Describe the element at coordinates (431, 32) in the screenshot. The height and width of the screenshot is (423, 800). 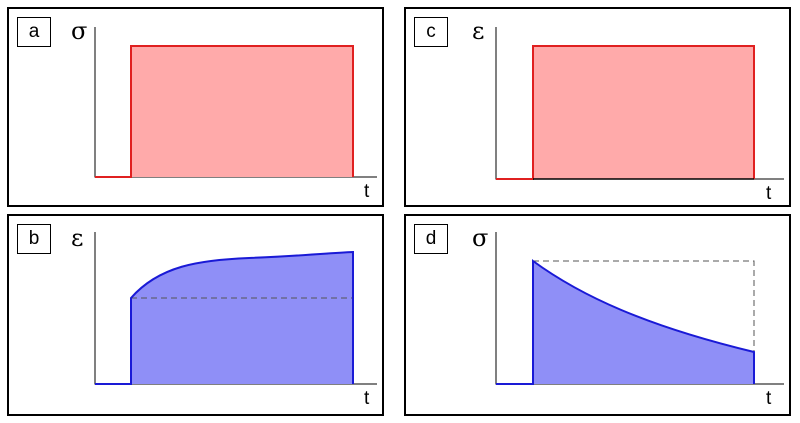
I see `panel-label-c: c` at that location.